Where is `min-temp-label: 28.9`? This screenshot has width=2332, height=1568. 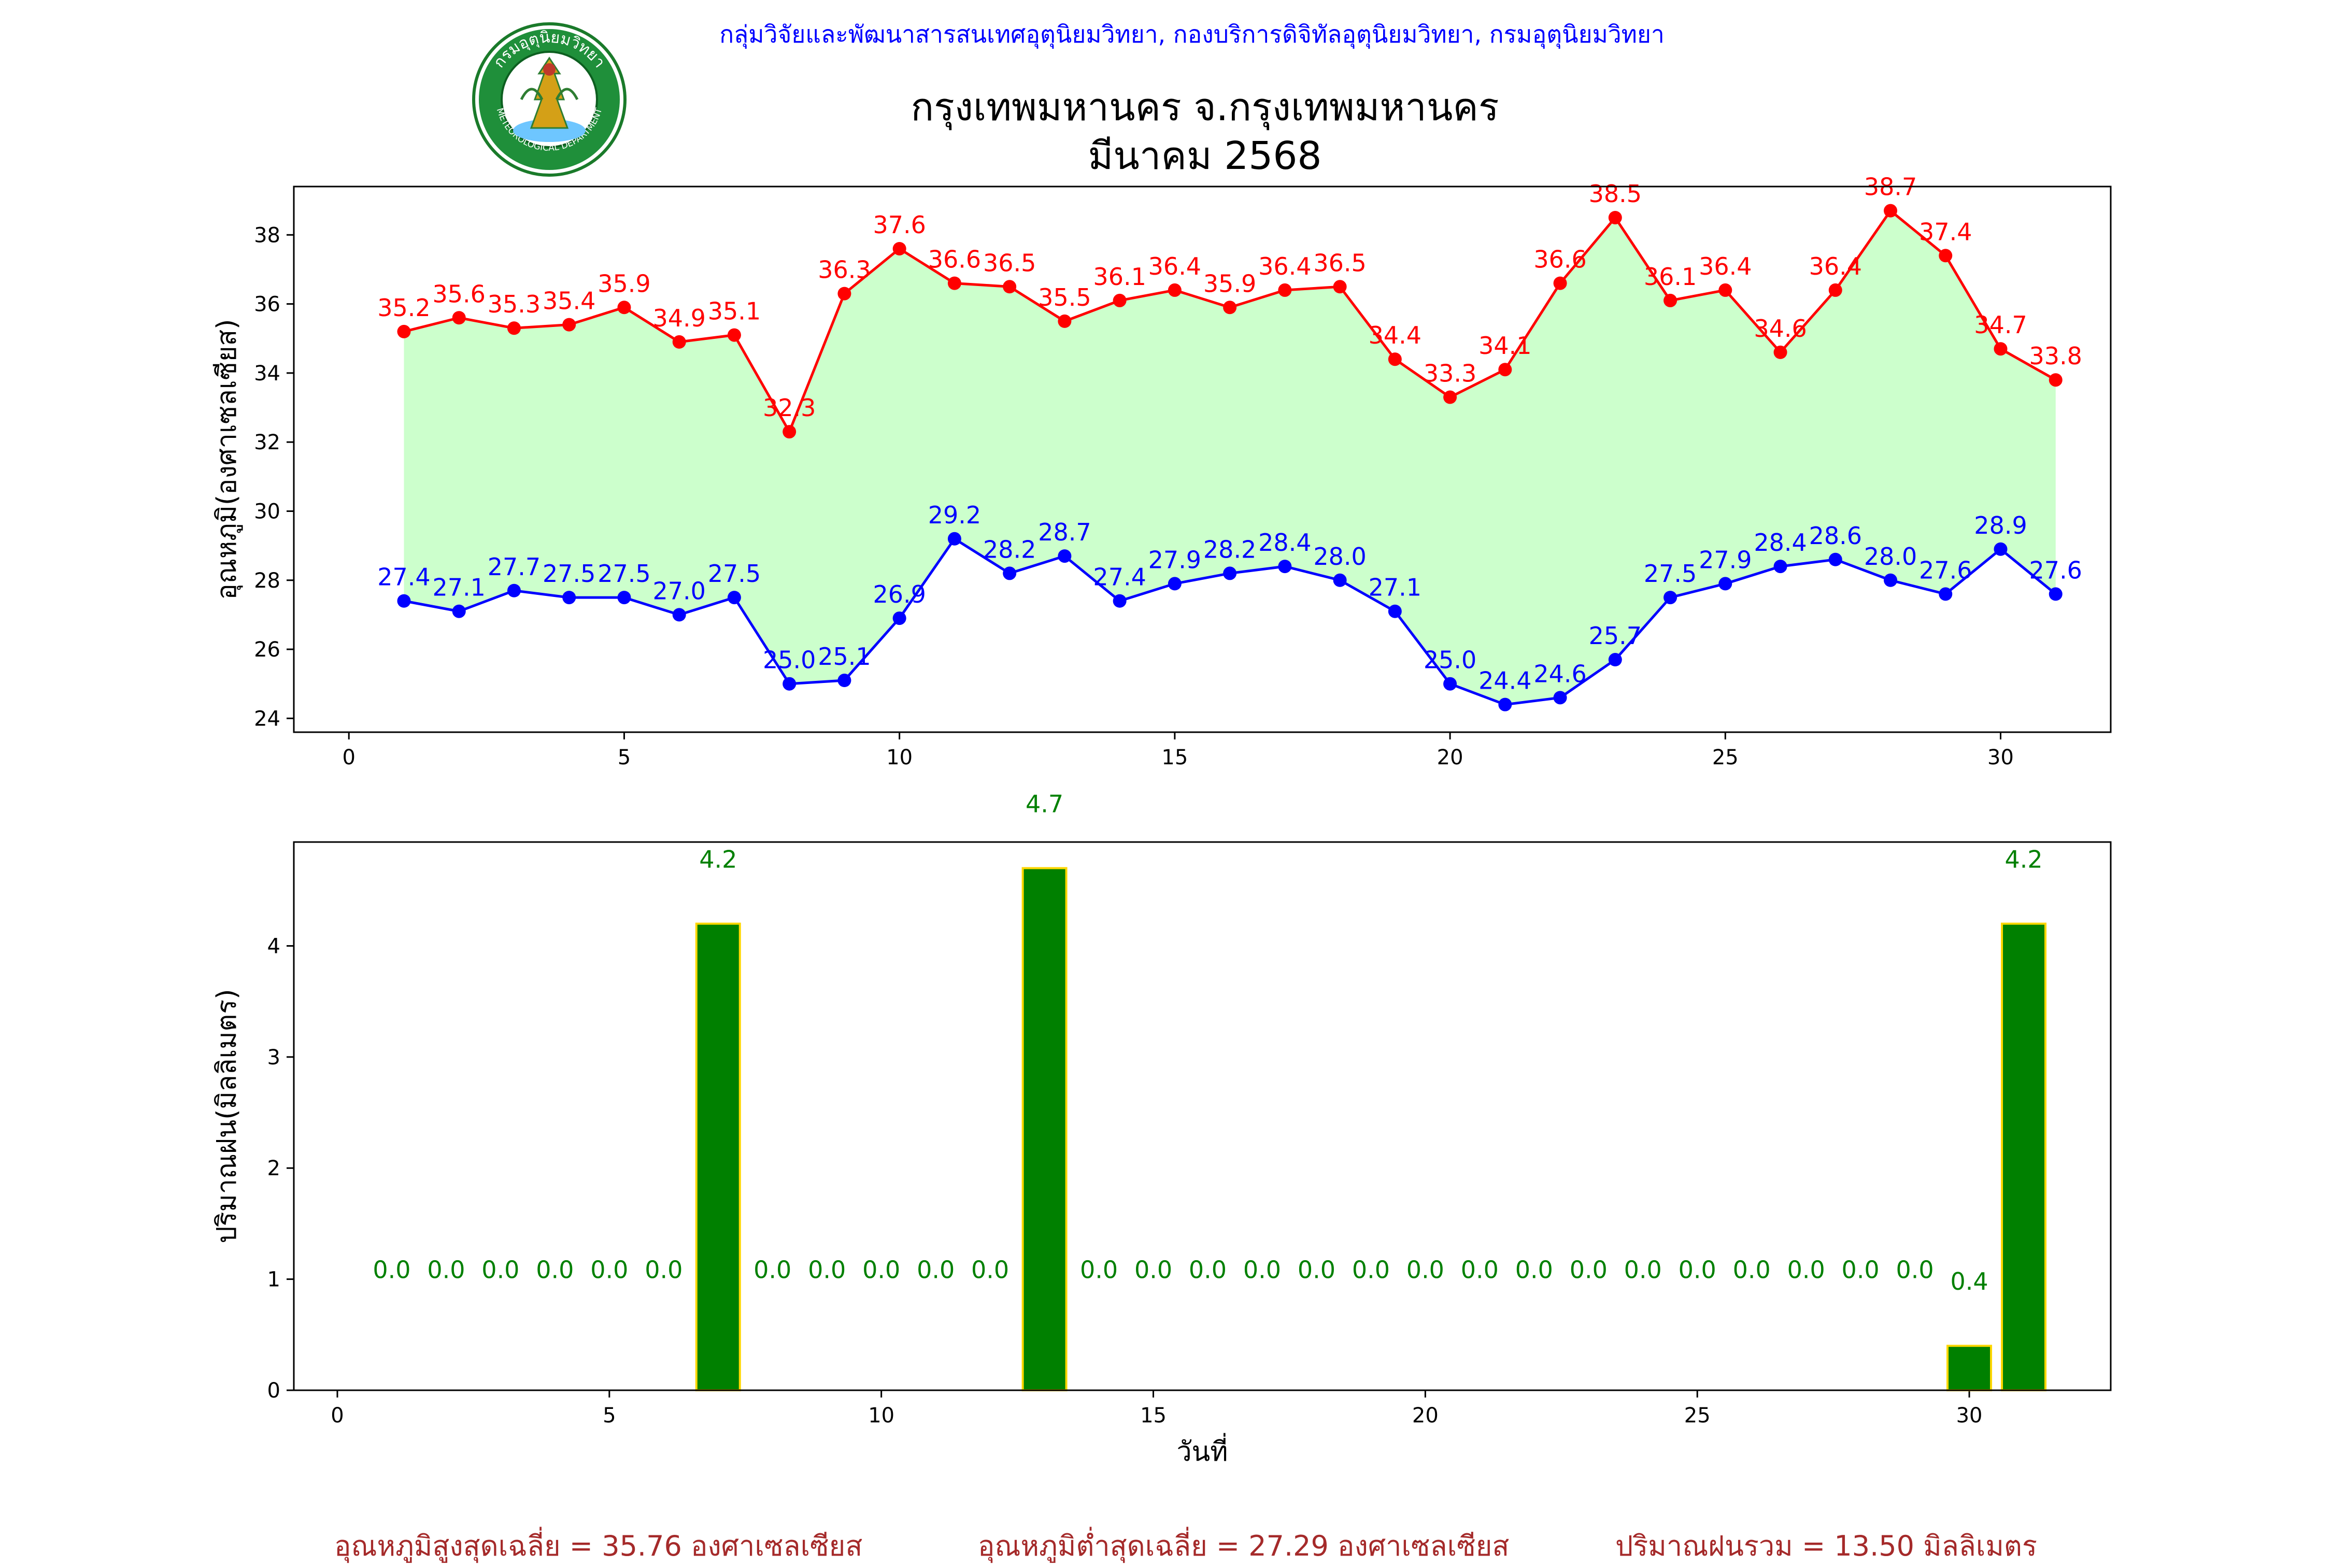
min-temp-label: 28.9 is located at coordinates (2001, 525).